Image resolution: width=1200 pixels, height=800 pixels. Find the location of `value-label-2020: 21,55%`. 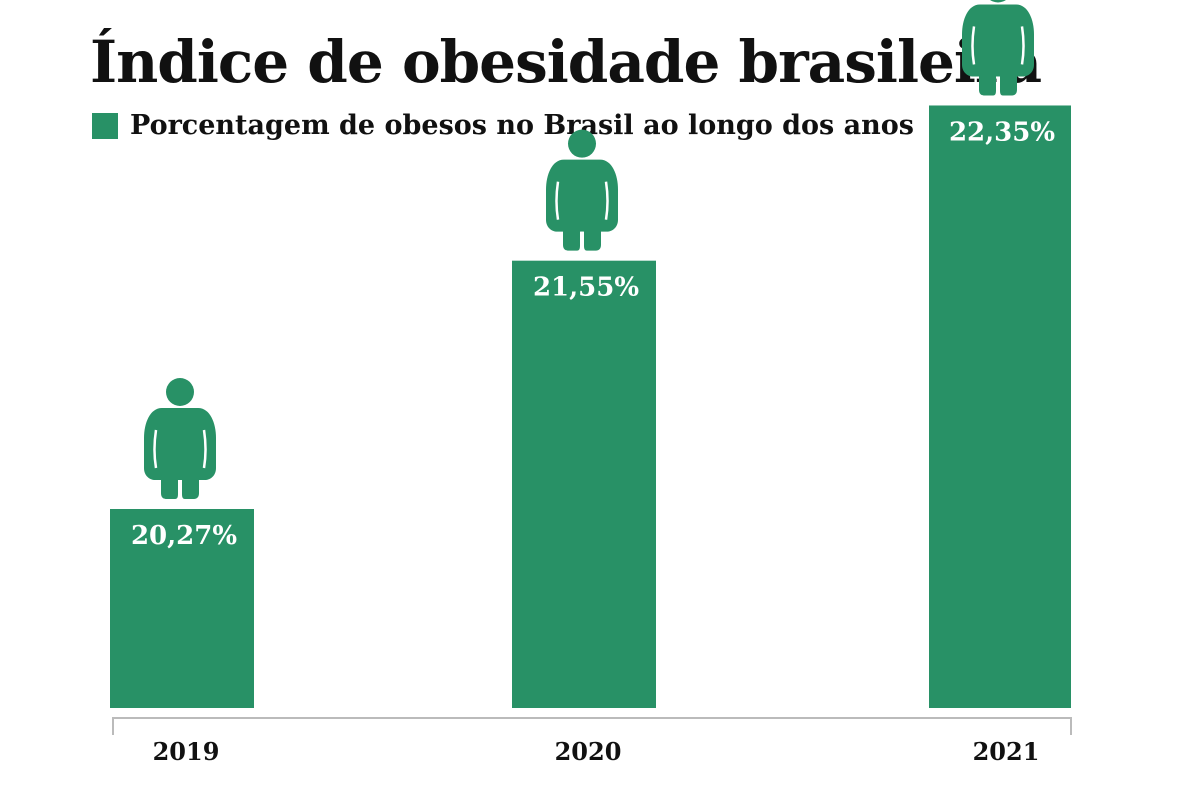

value-label-2020: 21,55% is located at coordinates (586, 288).